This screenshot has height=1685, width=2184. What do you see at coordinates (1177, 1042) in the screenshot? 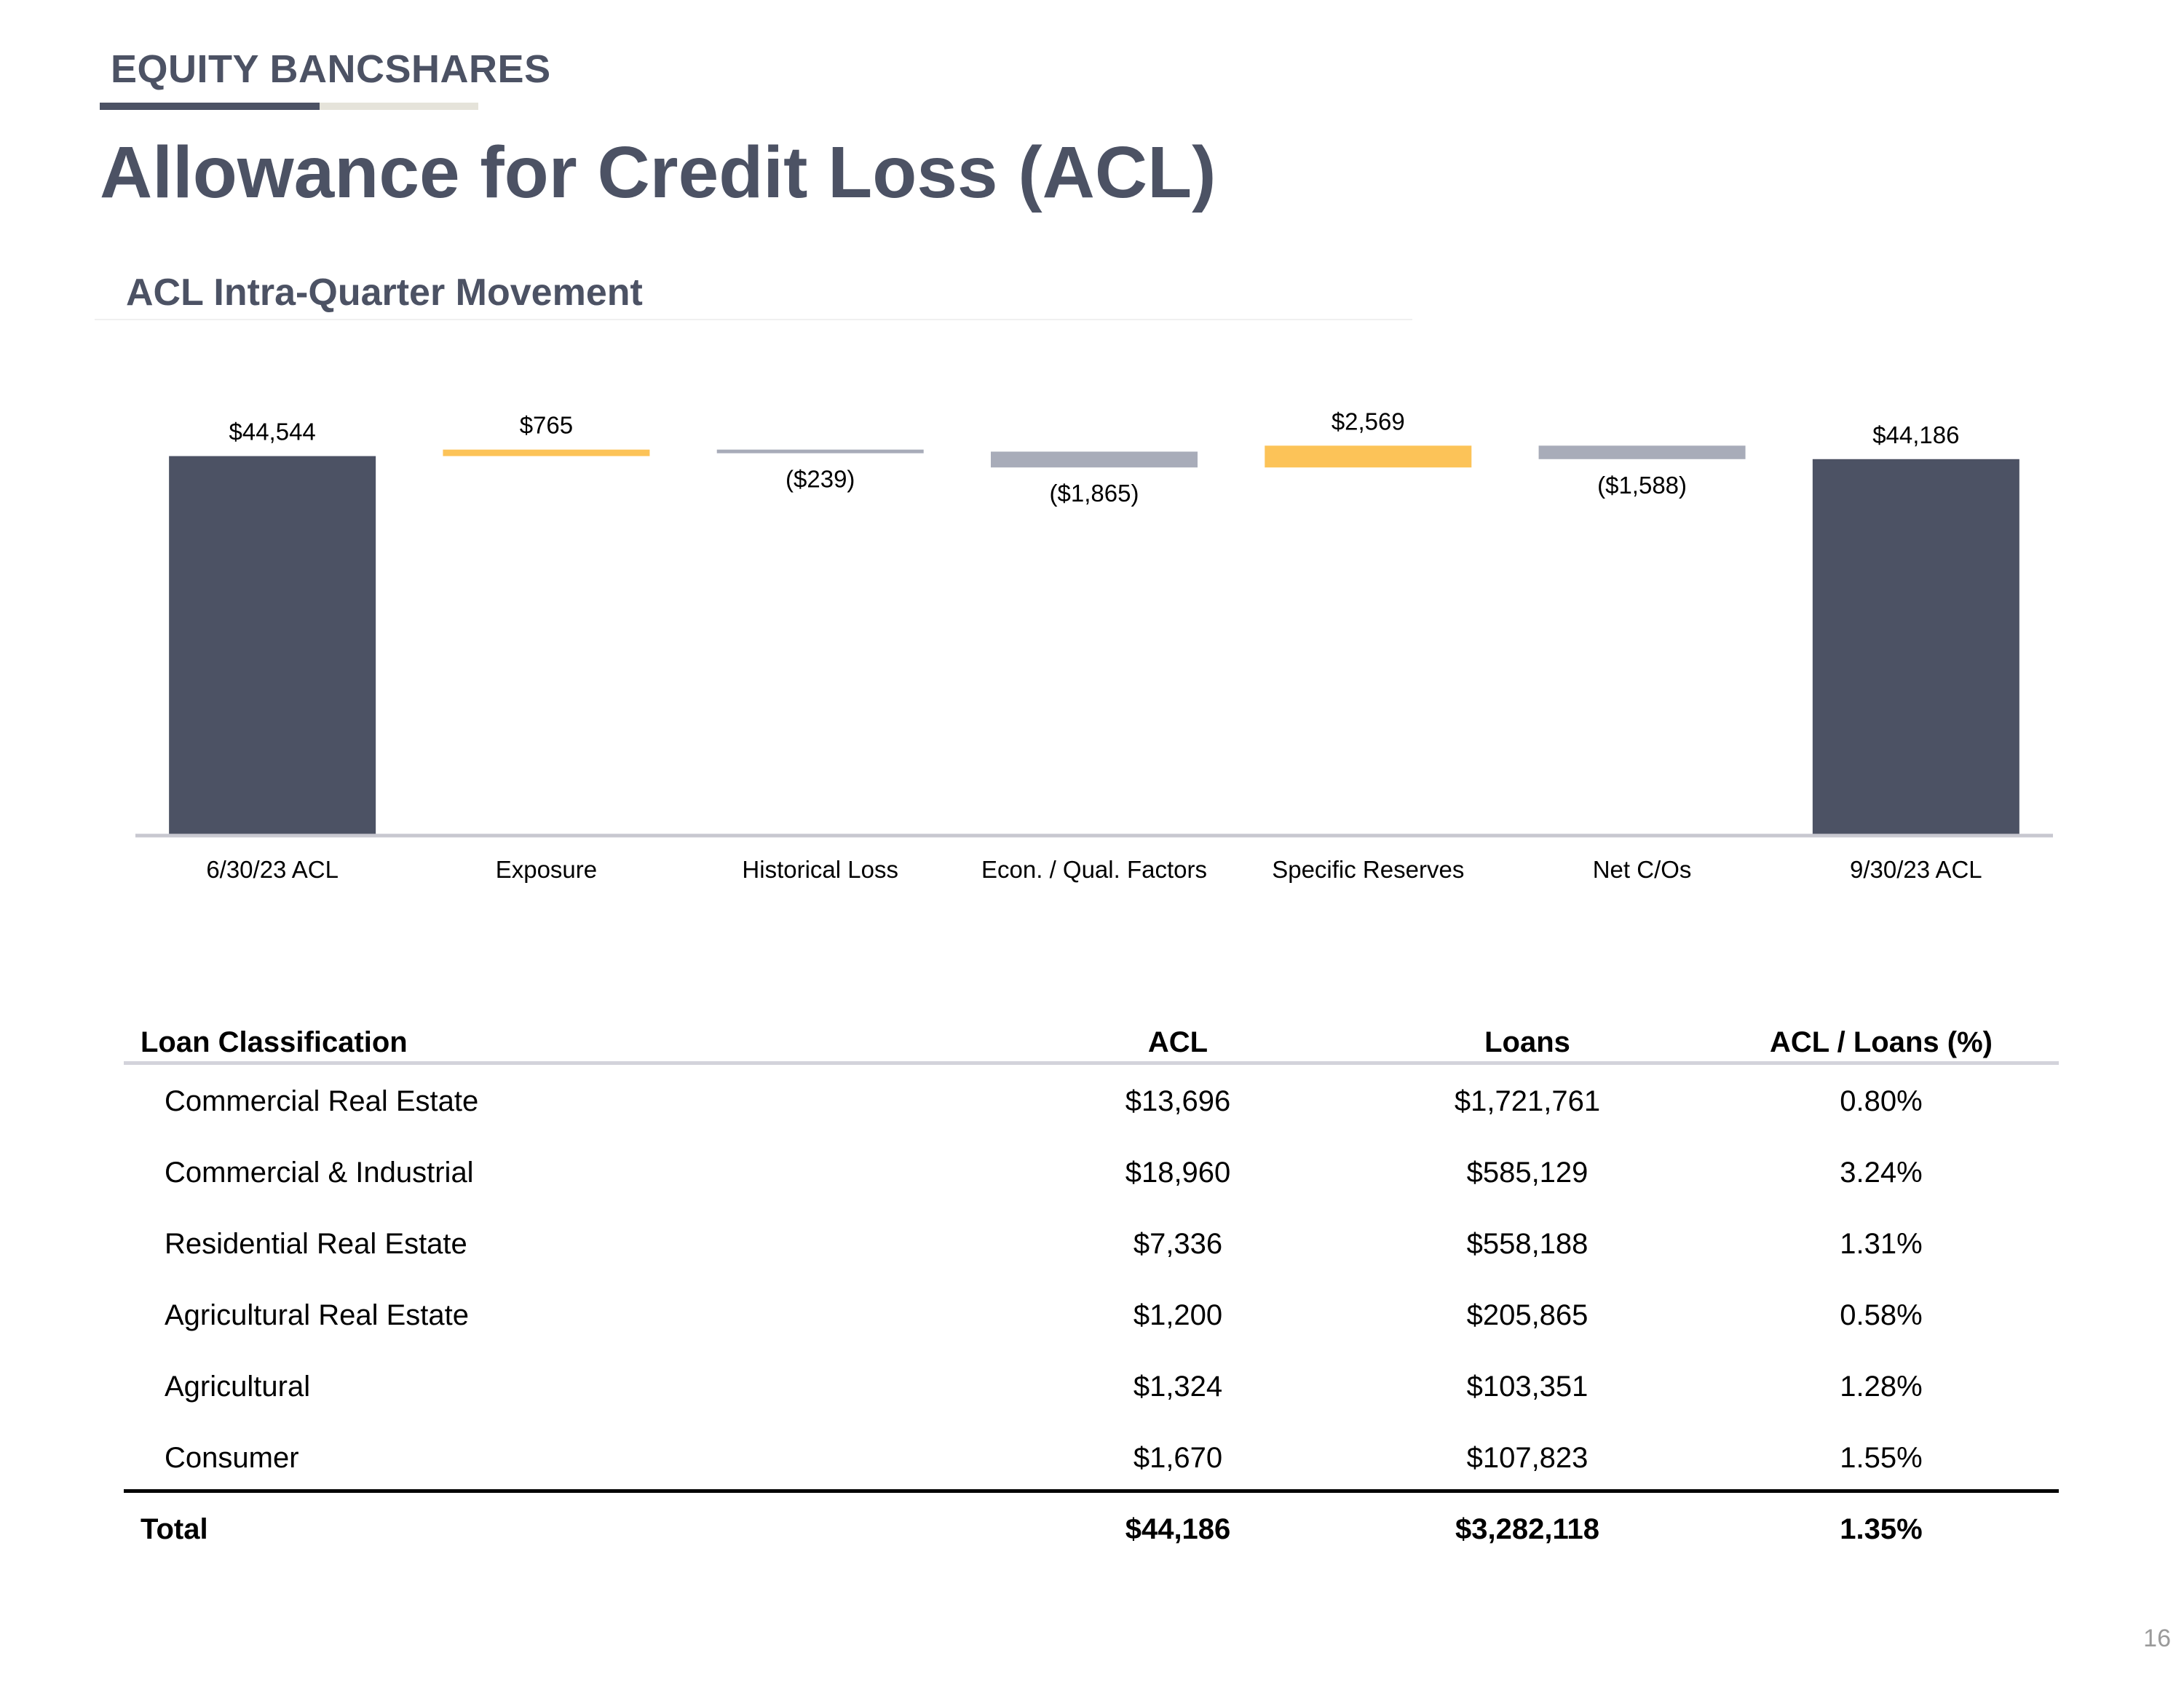
I see `table-header-acl: ACL` at bounding box center [1177, 1042].